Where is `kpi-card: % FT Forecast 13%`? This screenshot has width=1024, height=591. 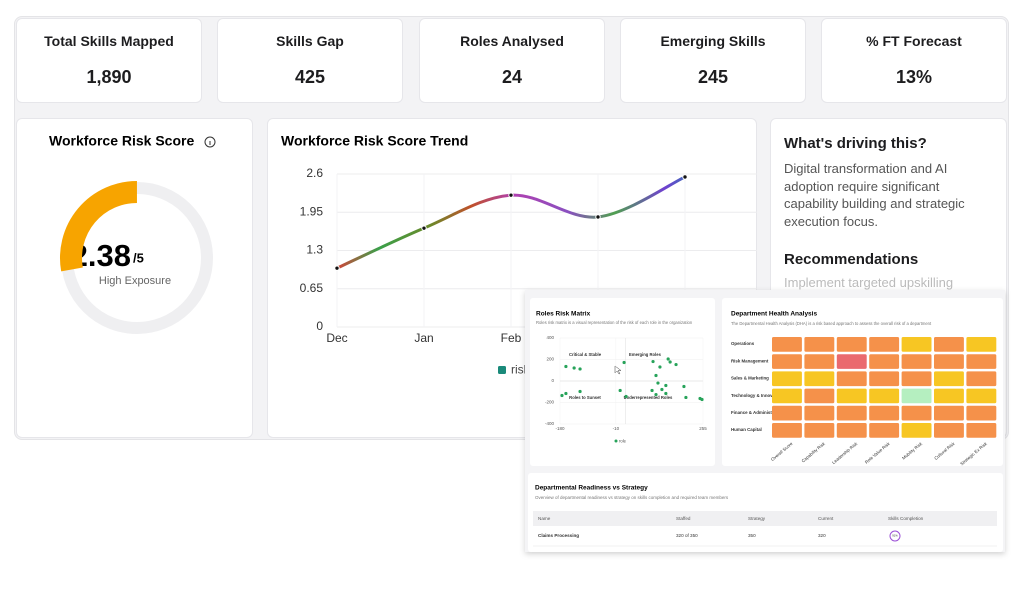
kpi-card: % FT Forecast 13% is located at coordinates (914, 60).